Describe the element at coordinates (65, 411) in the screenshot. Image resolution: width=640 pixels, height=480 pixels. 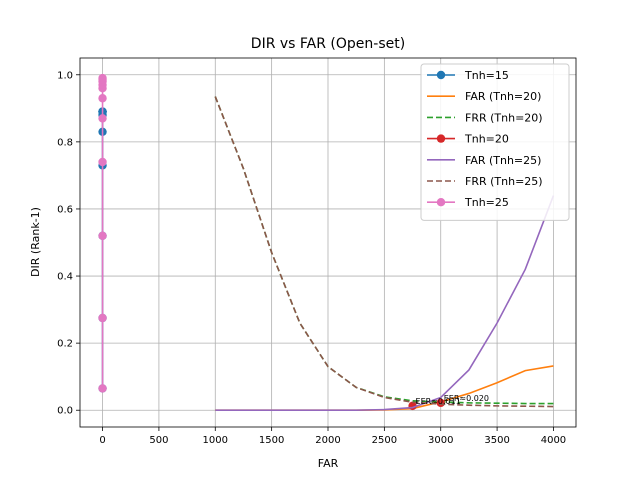
I see `y-tick-label: 0.0` at that location.